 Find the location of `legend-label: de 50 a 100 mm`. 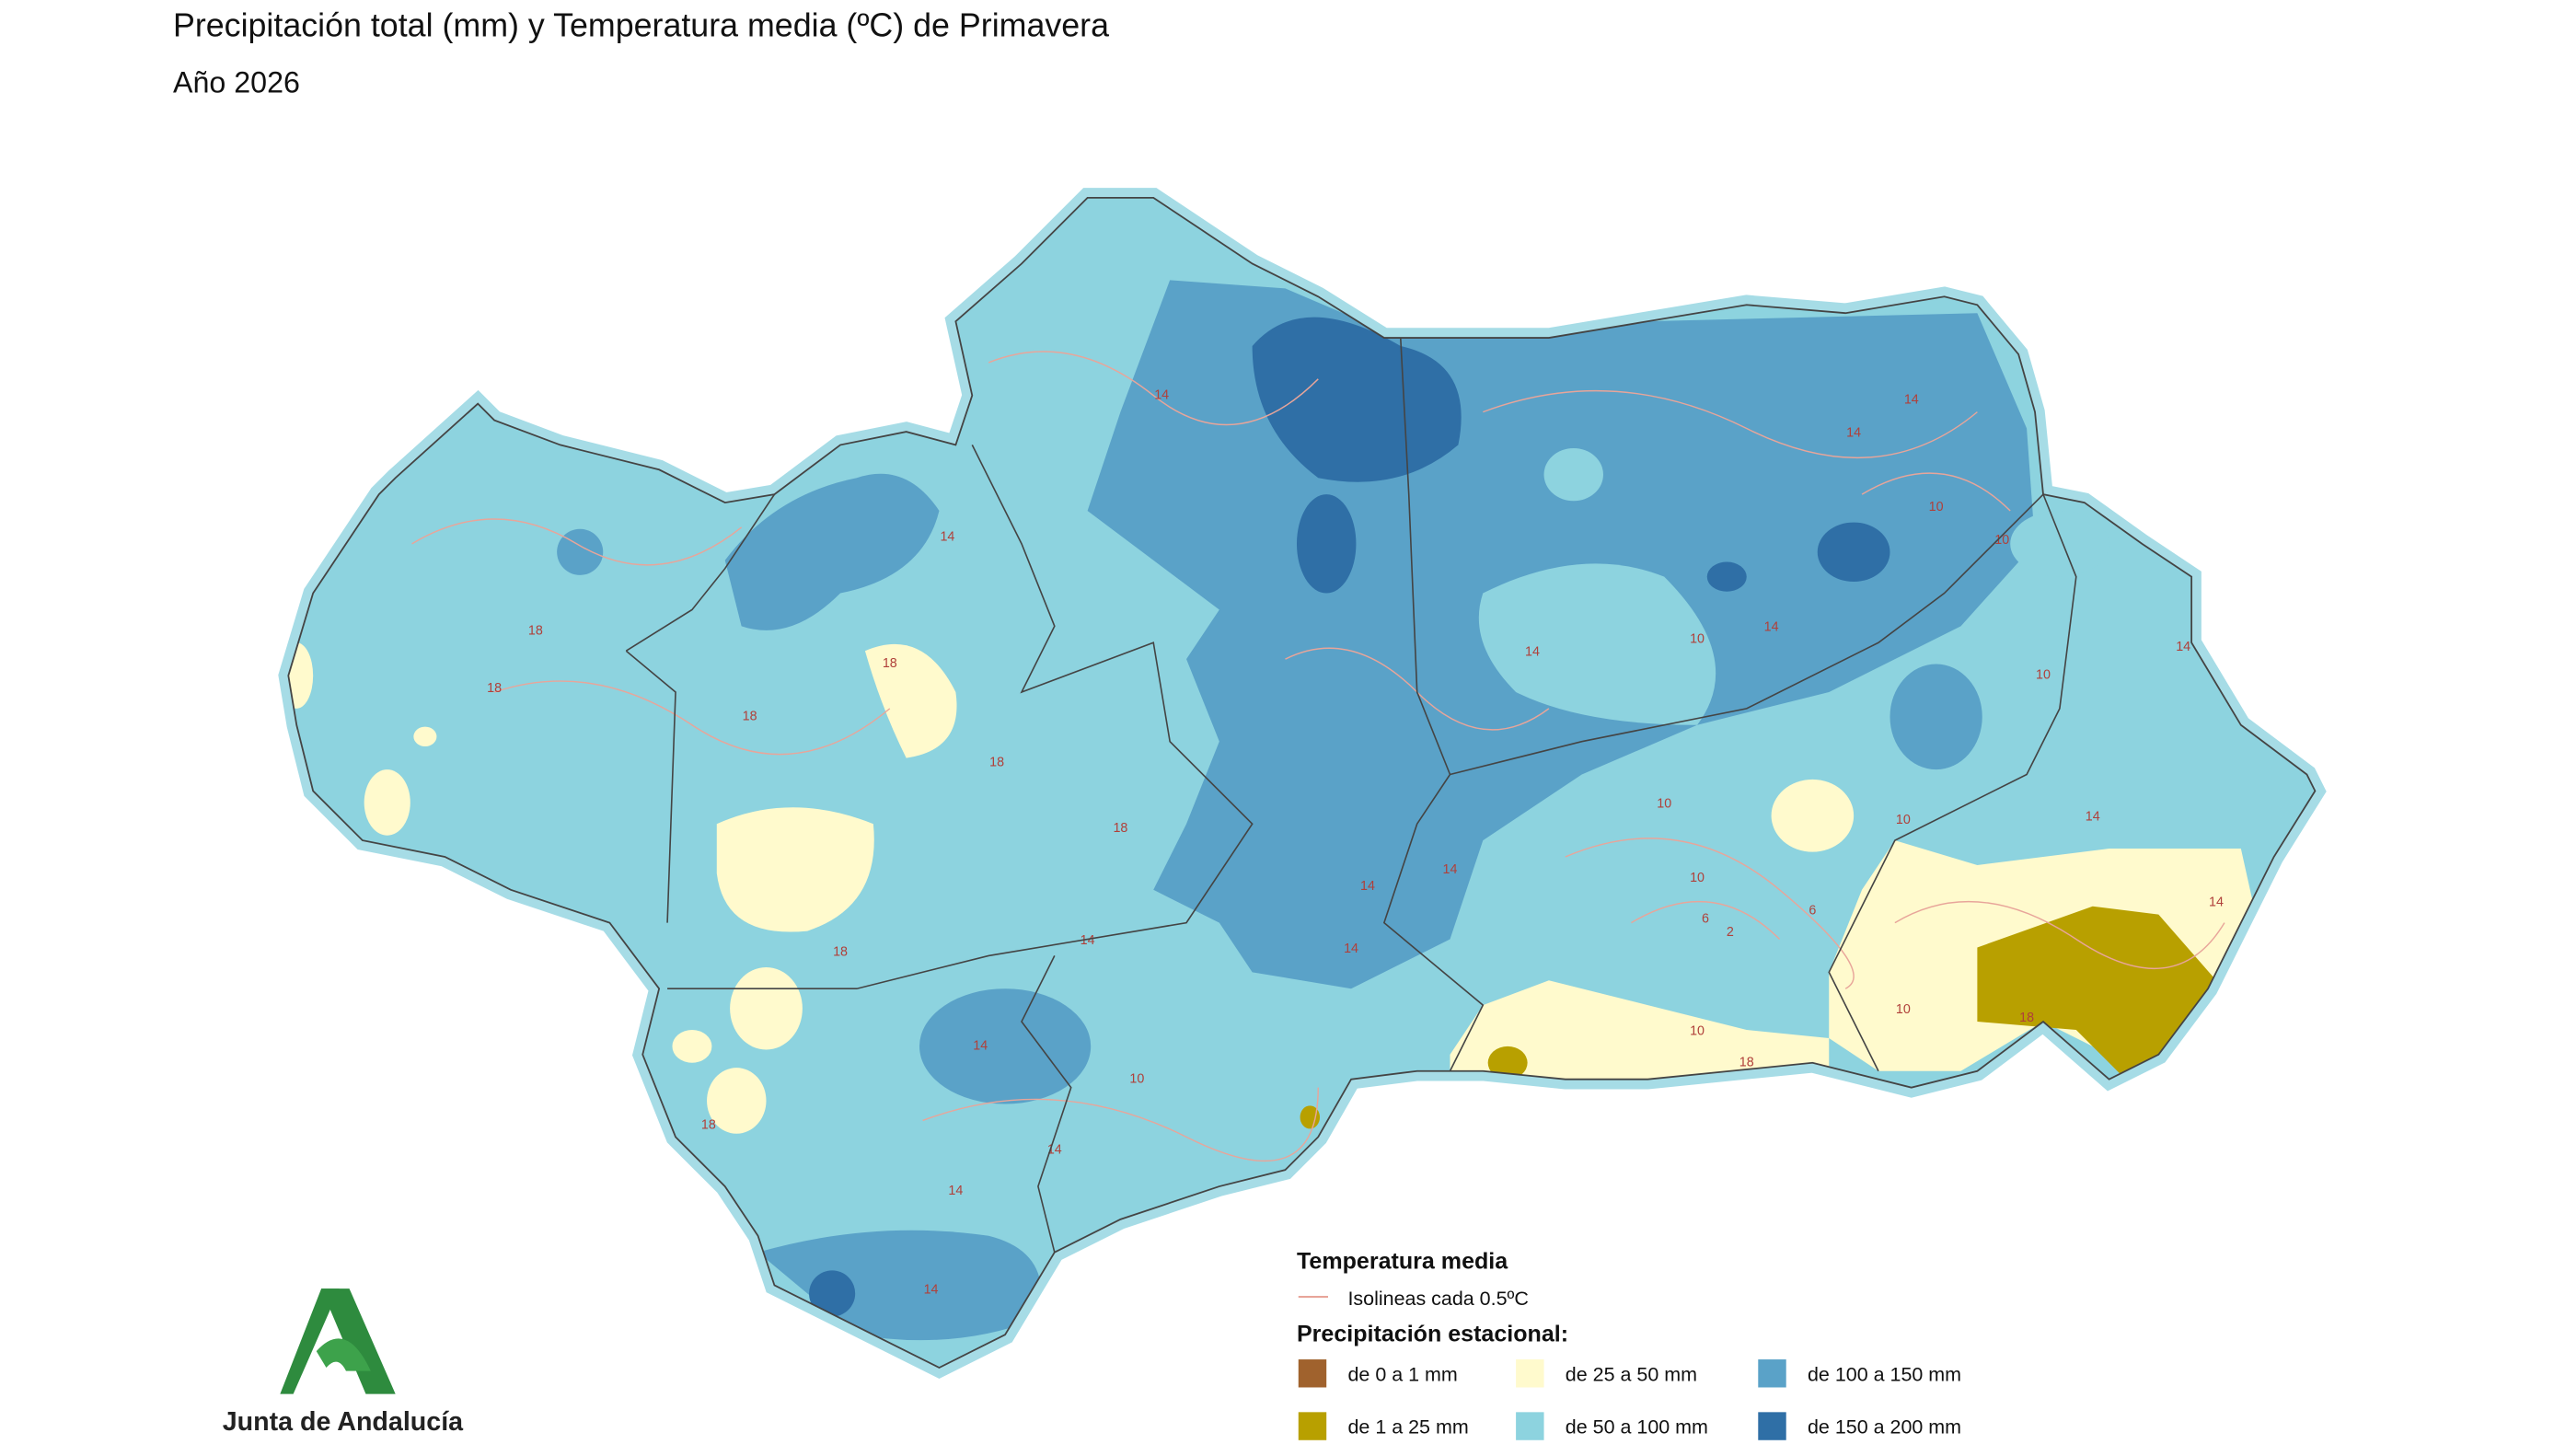

legend-label: de 50 a 100 mm is located at coordinates (1637, 1427).